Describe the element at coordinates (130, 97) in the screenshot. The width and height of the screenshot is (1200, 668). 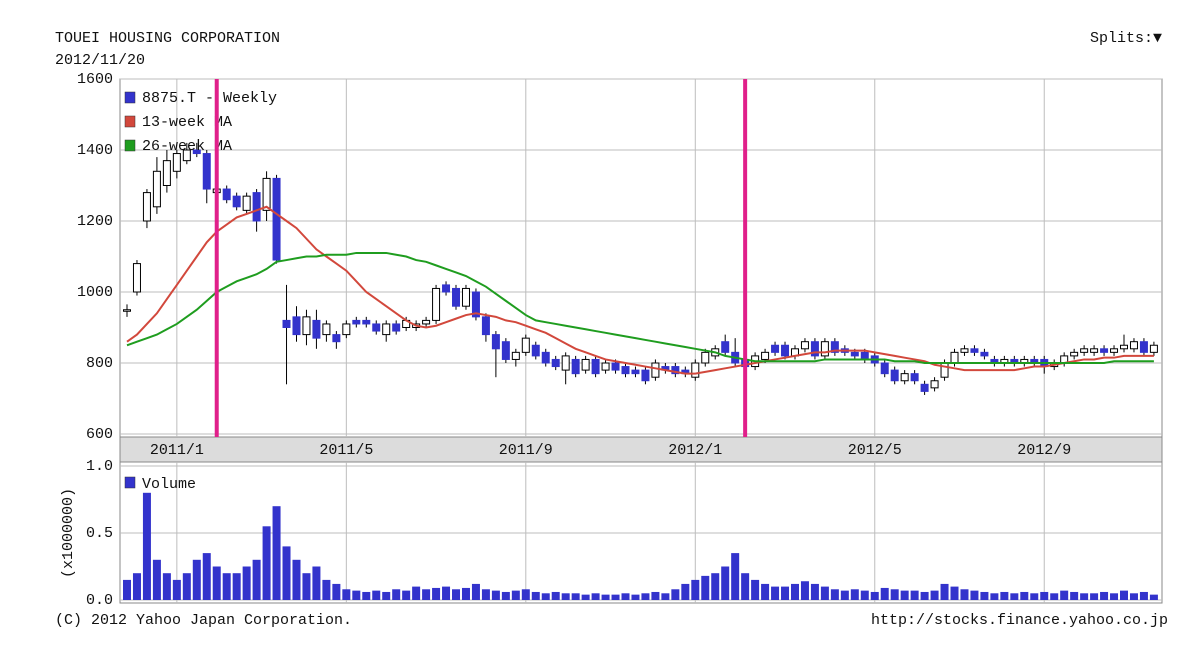
I see `legend-swatch` at that location.